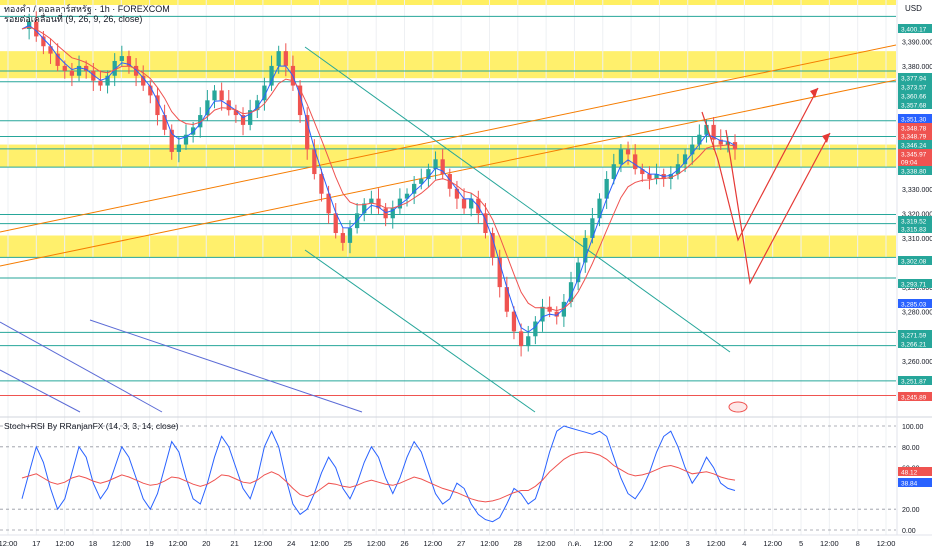  Describe the element at coordinates (36, 543) in the screenshot. I see `time-tick-label: 17` at that location.